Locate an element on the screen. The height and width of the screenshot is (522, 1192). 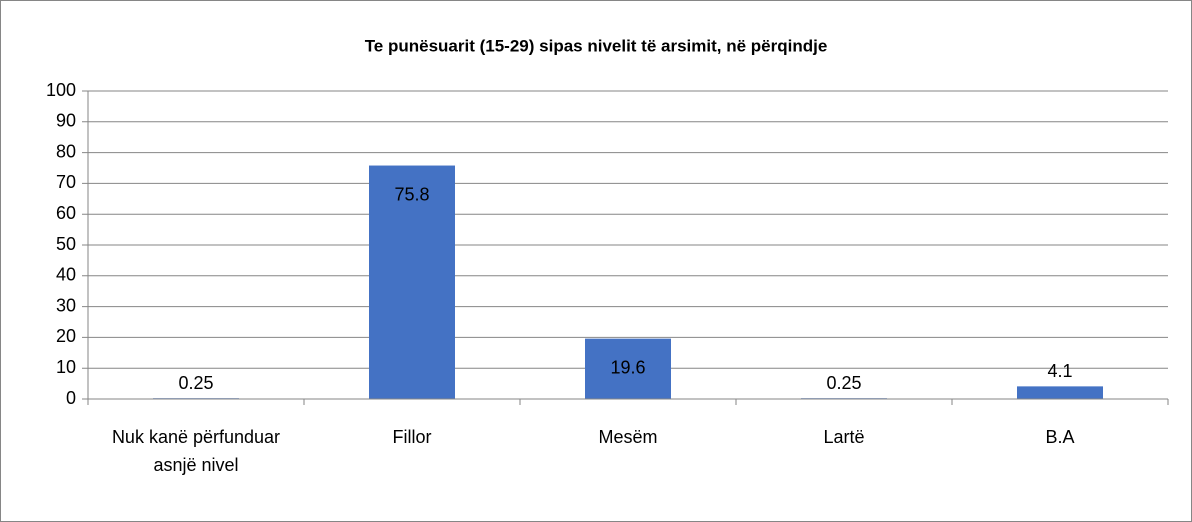
y-tick-label: 100 is located at coordinates (61, 90).